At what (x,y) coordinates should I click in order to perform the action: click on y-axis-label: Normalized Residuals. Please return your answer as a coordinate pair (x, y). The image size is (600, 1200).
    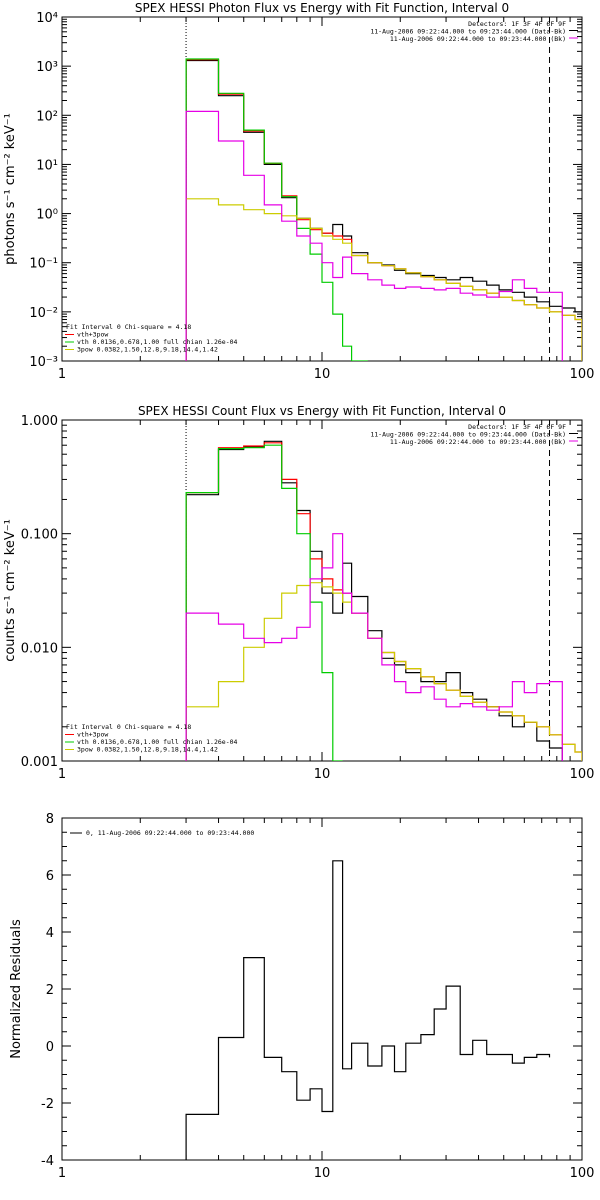
    Looking at the image, I should click on (16, 989).